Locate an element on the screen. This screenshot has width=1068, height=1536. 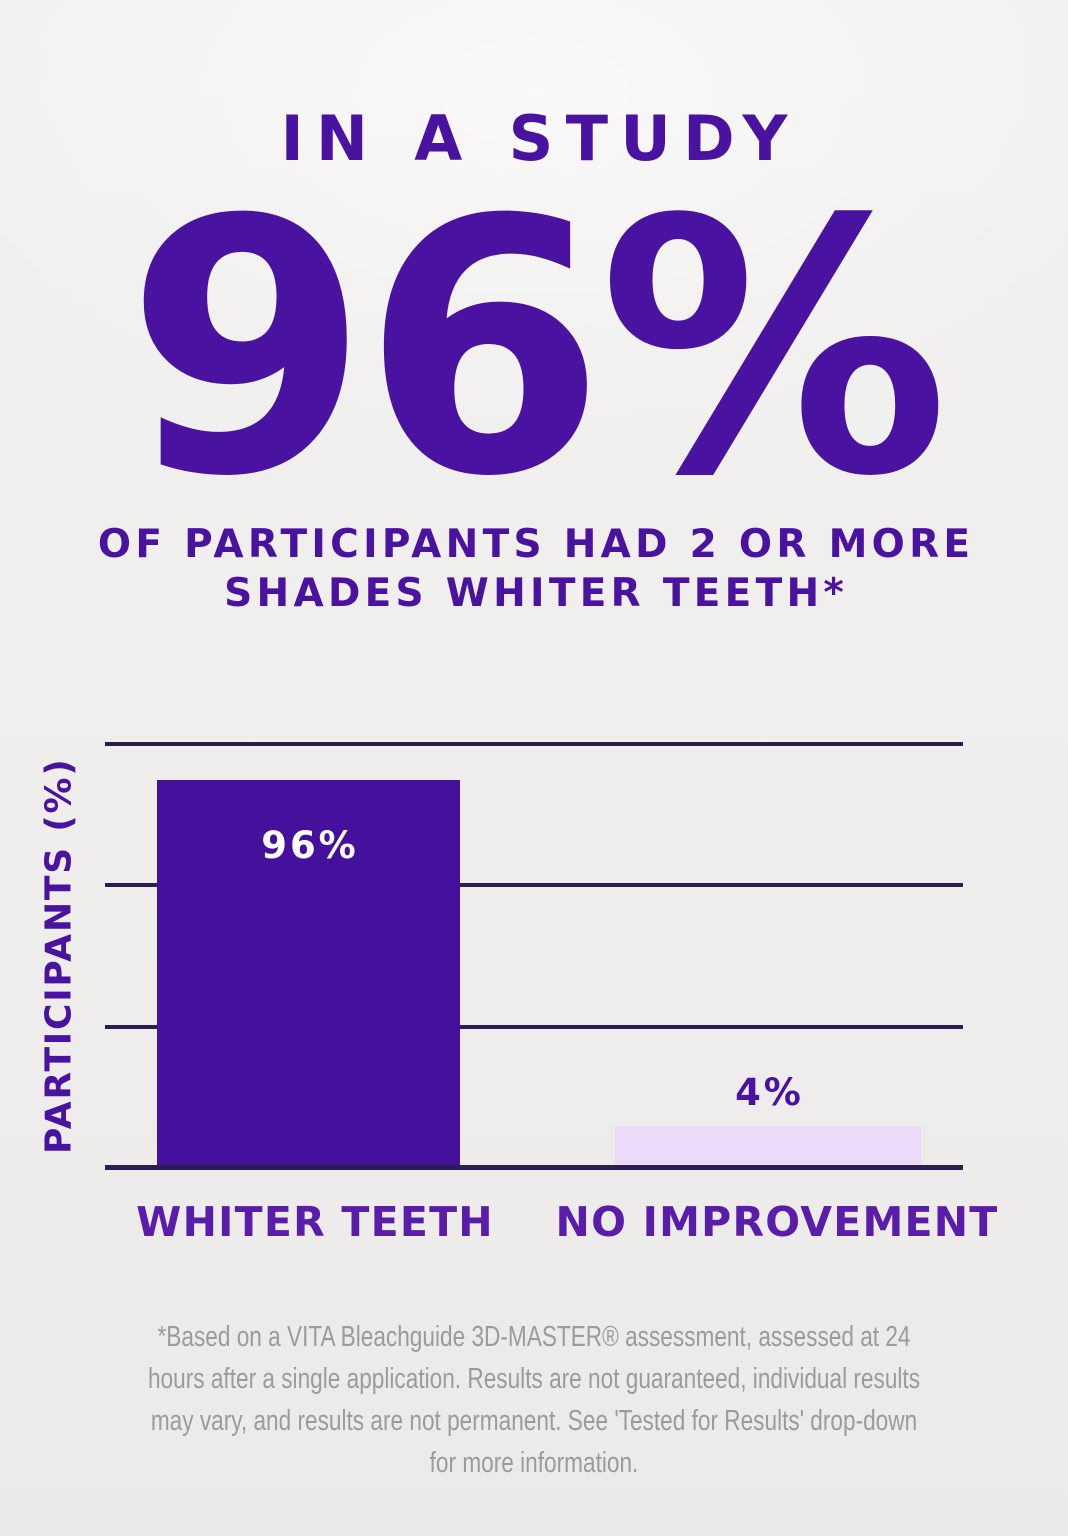
category-label-no-improvement: NO IMPROVEMENT is located at coordinates (777, 1222).